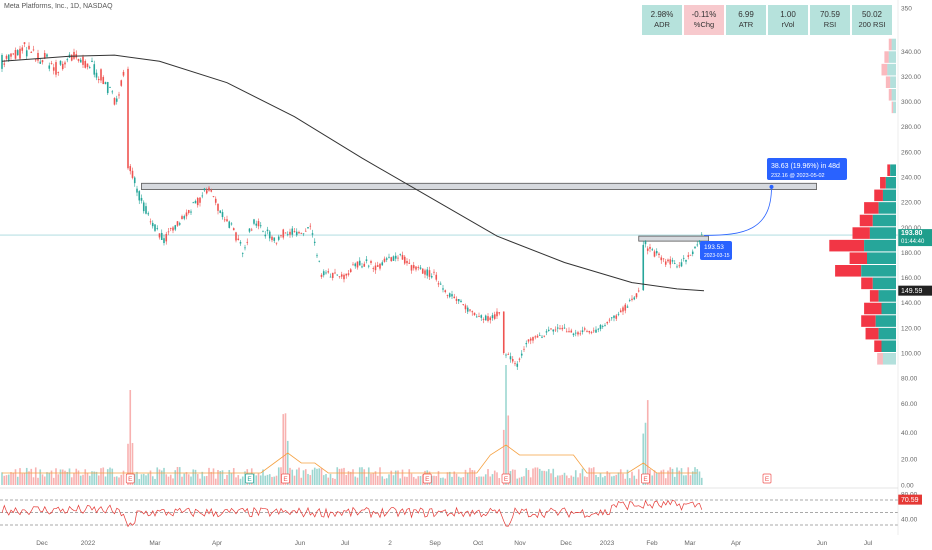 This screenshot has width=932, height=550. I want to click on price-tick-label: 240.00, so click(911, 178).